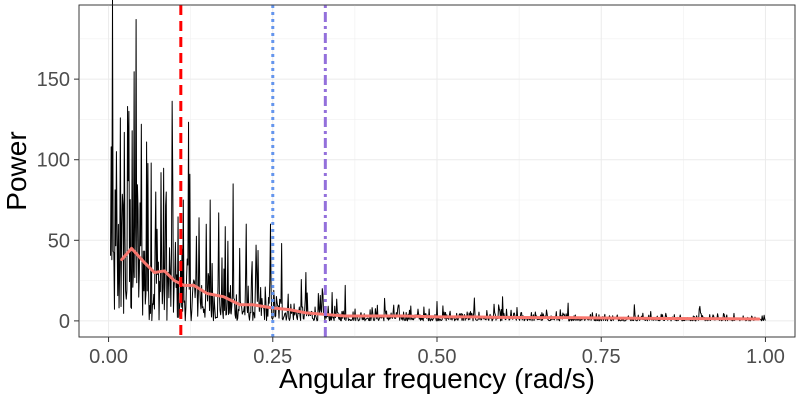 The width and height of the screenshot is (800, 400). I want to click on x-axis-ticks: 0.00 0.25 0.50 0.75 1.00, so click(437, 352).